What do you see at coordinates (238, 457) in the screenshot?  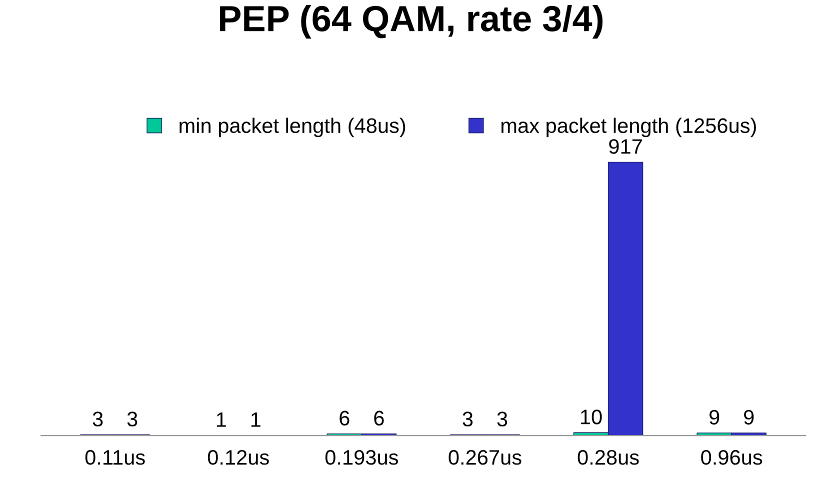 I see `x-tick-label: 0.12us` at bounding box center [238, 457].